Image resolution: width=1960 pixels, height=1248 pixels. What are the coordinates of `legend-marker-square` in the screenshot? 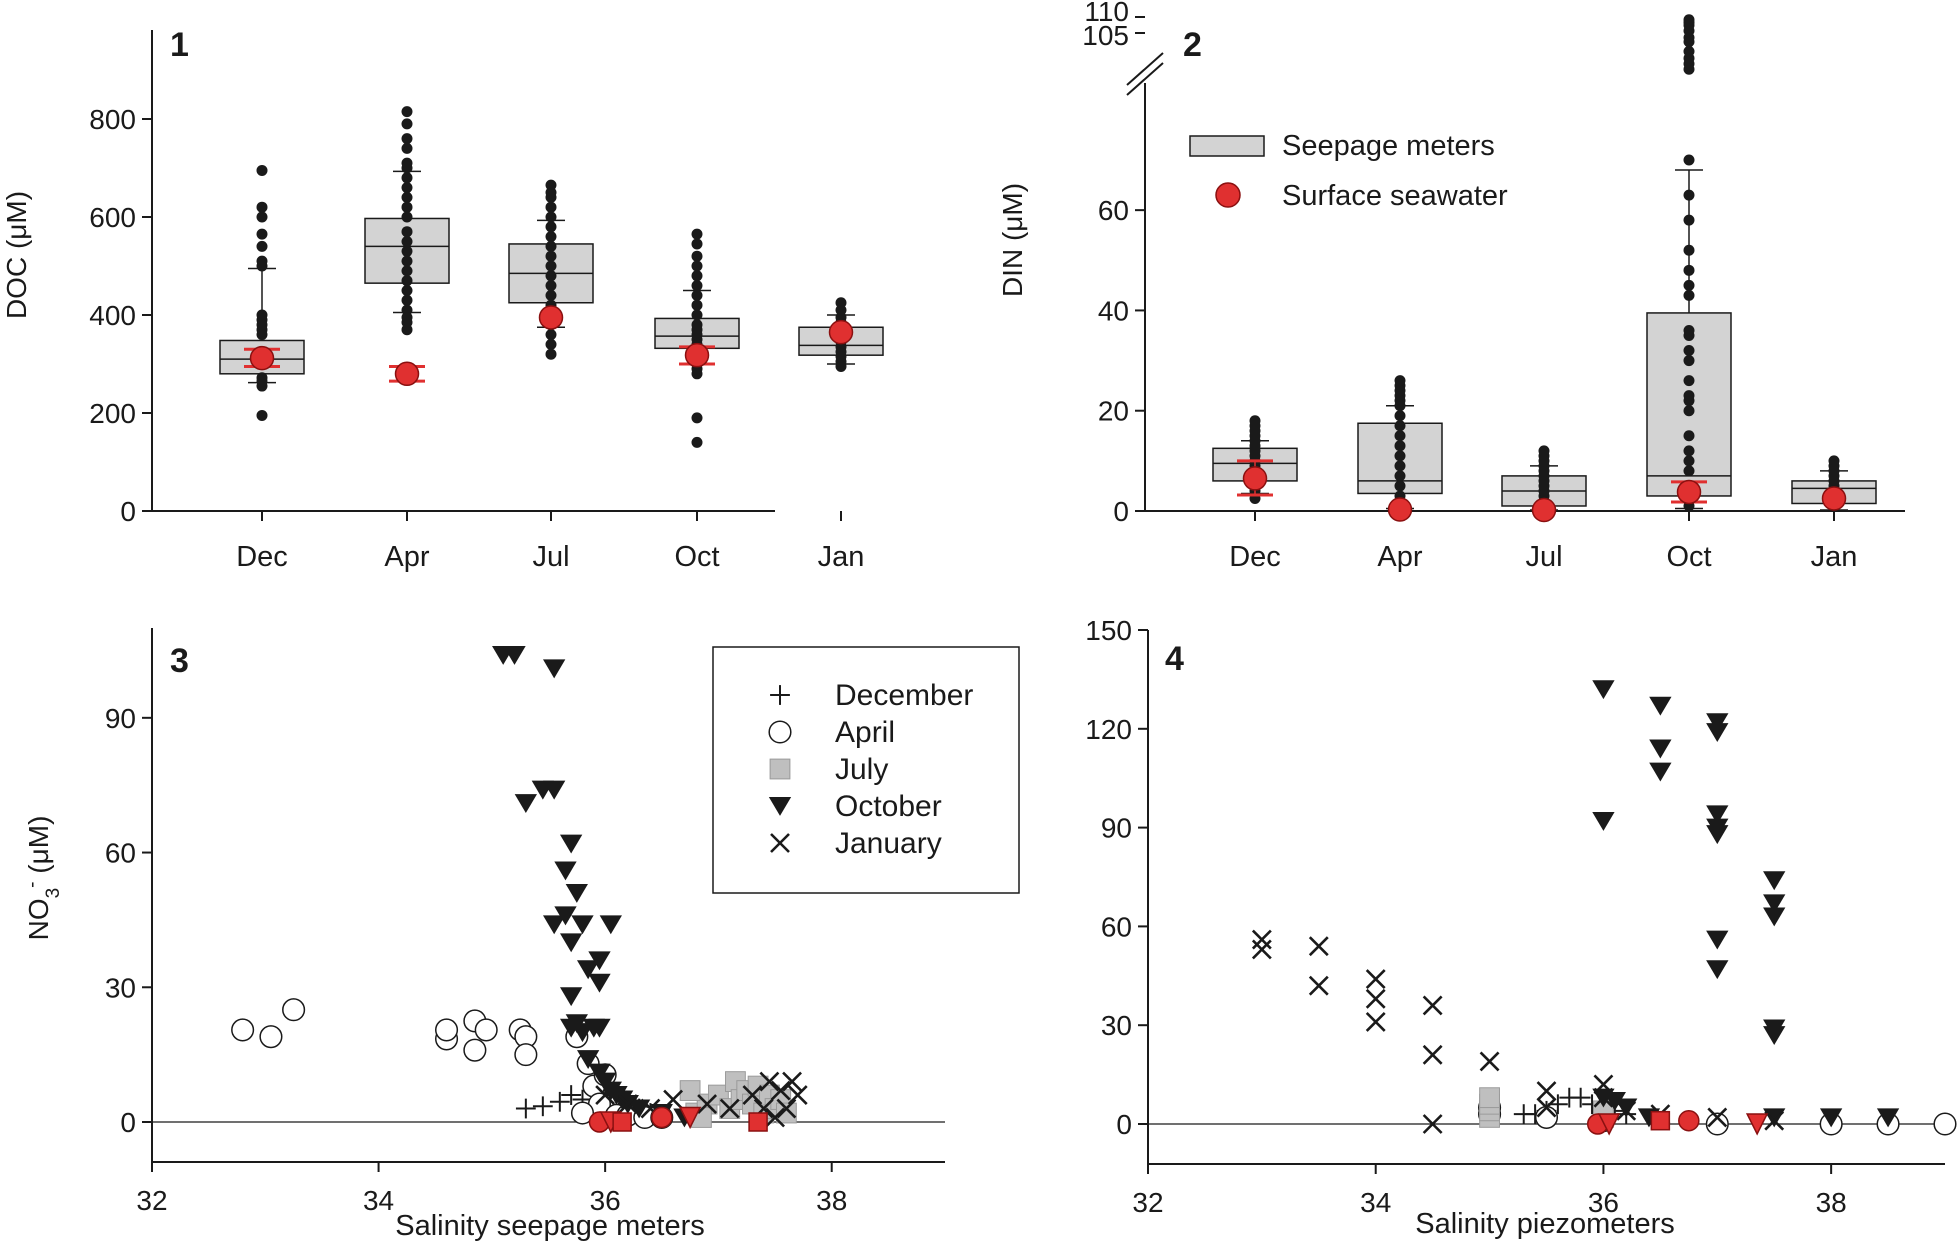 It's located at (780, 769).